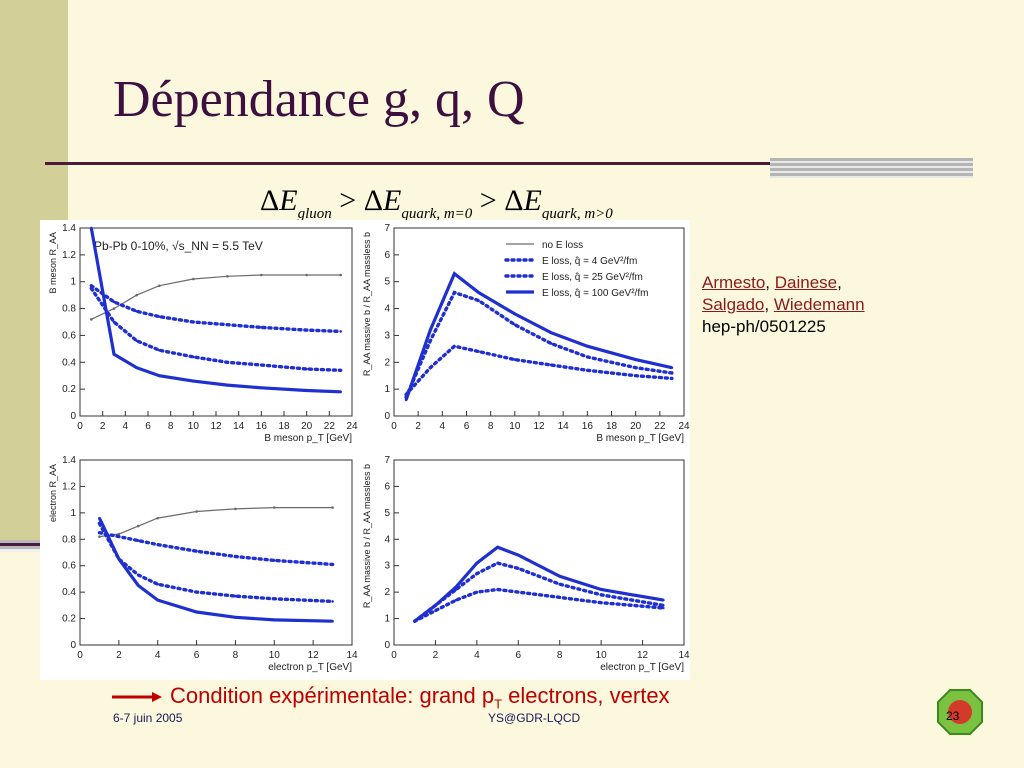  I want to click on page-number: 23, so click(953, 716).